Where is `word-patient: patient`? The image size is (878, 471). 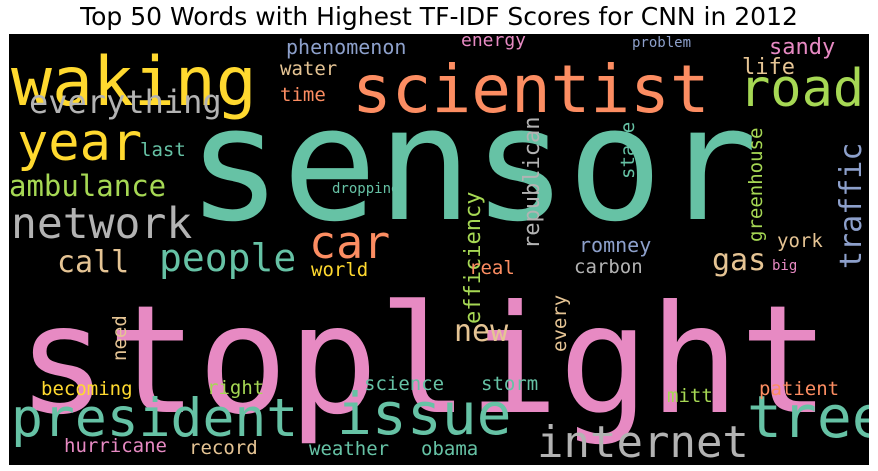
word-patient: patient is located at coordinates (799, 389).